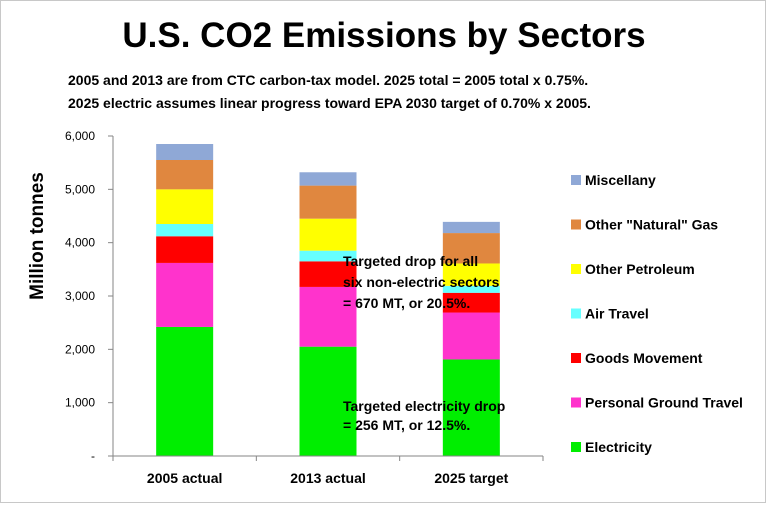  I want to click on annotation-text: = 670 MT, or 20.5%., so click(406, 303).